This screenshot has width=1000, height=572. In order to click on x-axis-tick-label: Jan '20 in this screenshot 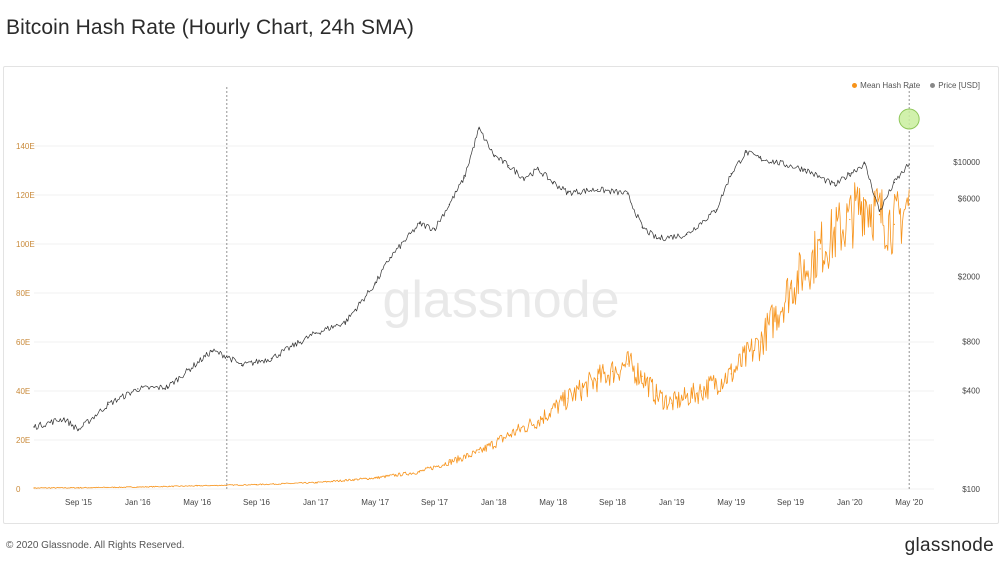, I will do `click(850, 502)`.